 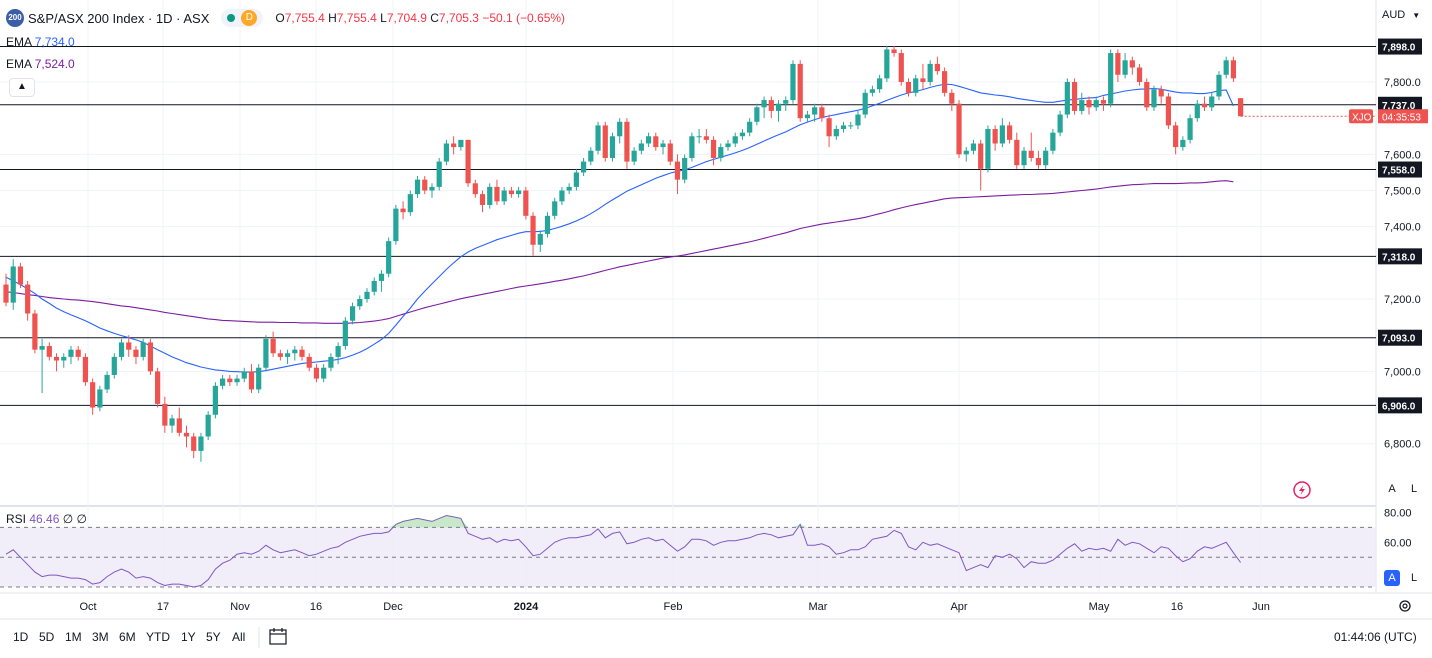 I want to click on timeframe-button-3m: 3M, so click(x=100, y=637).